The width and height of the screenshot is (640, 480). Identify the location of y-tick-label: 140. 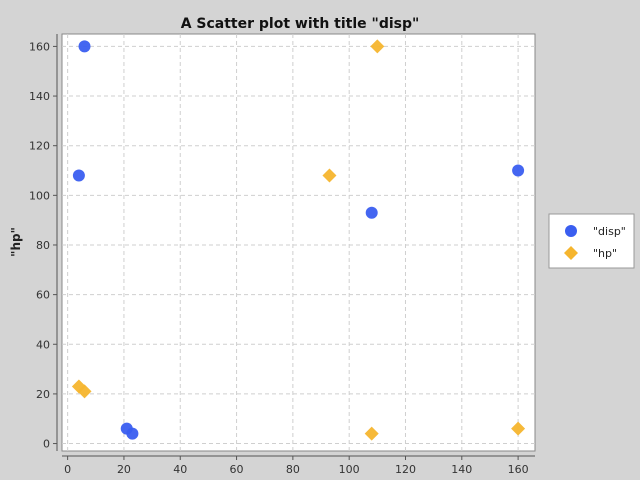
(39, 96).